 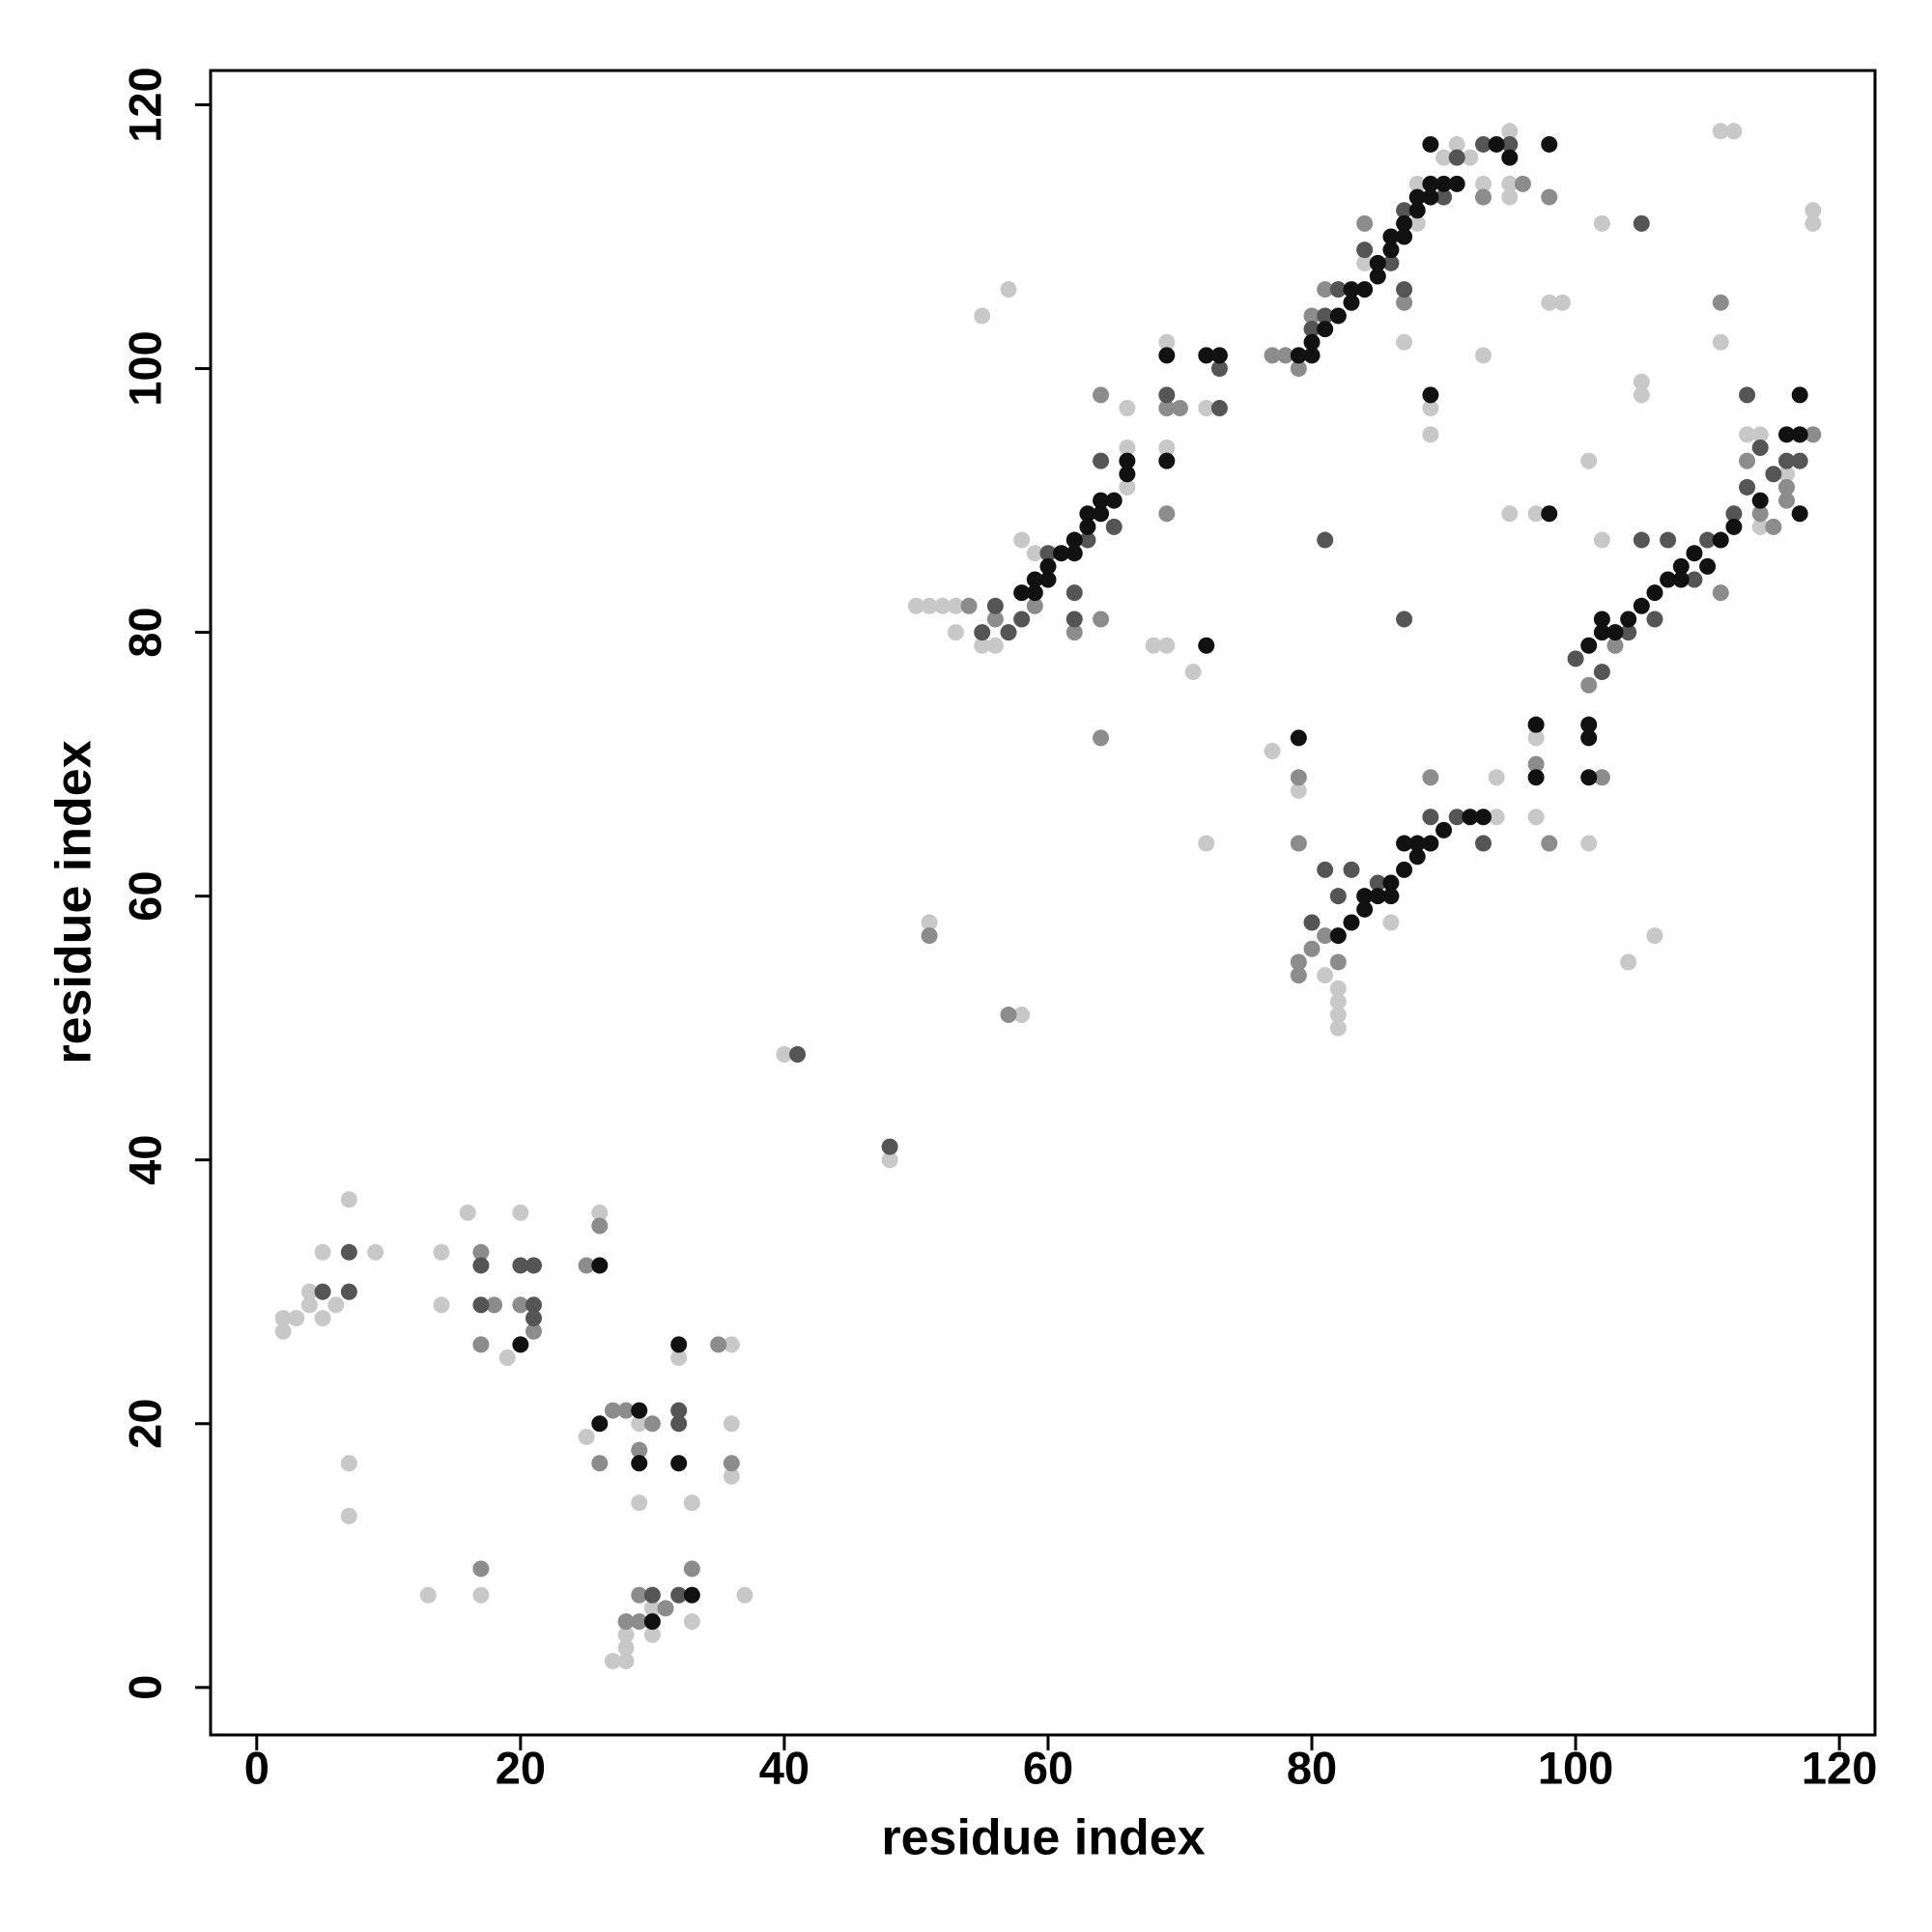 I want to click on y-tick-label: 0, so click(x=144, y=1687).